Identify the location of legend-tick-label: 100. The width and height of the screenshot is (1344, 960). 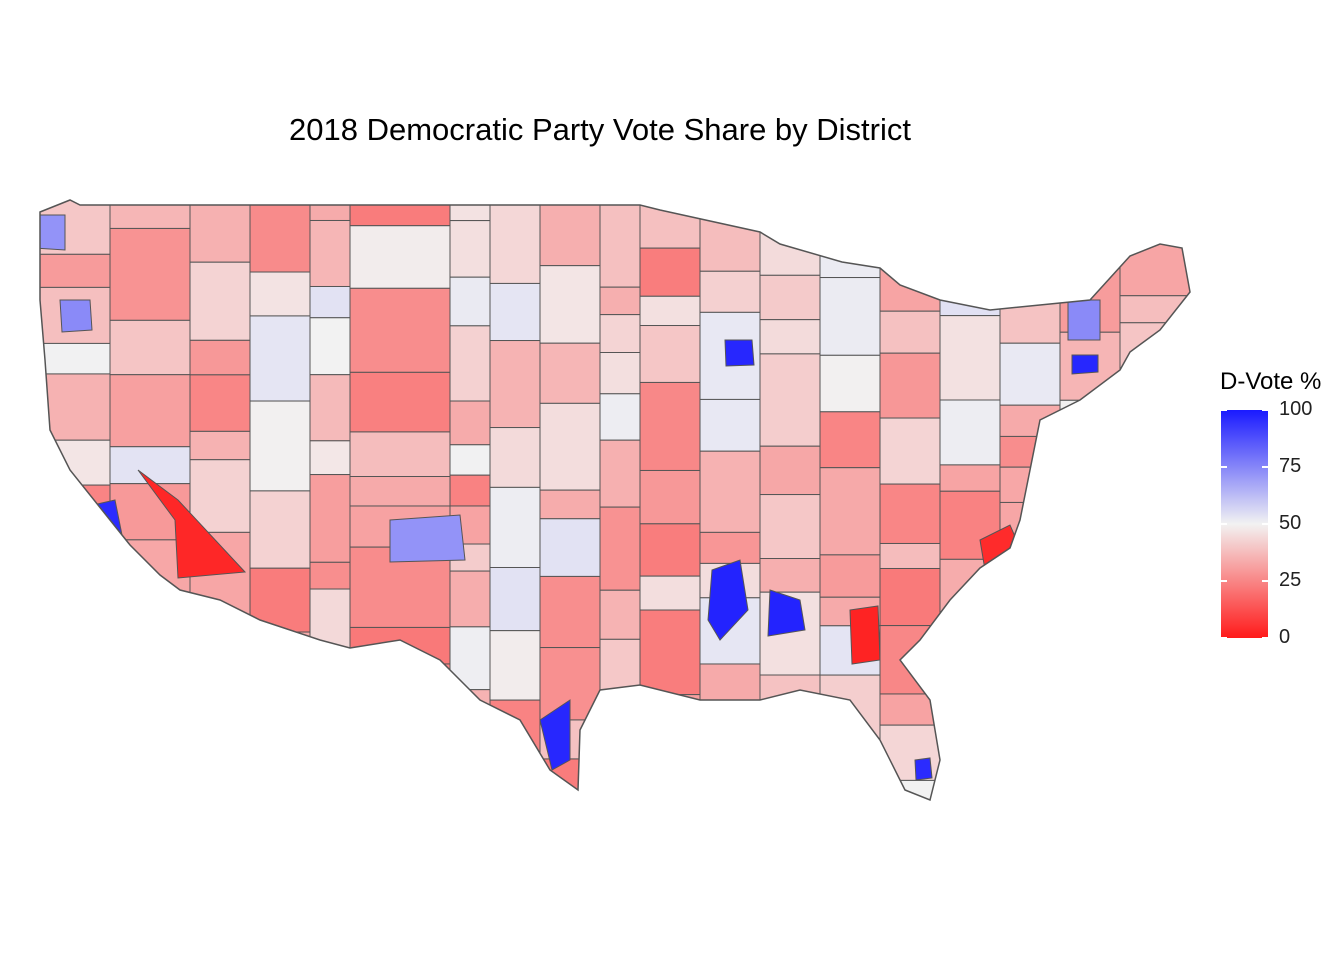
(1296, 409).